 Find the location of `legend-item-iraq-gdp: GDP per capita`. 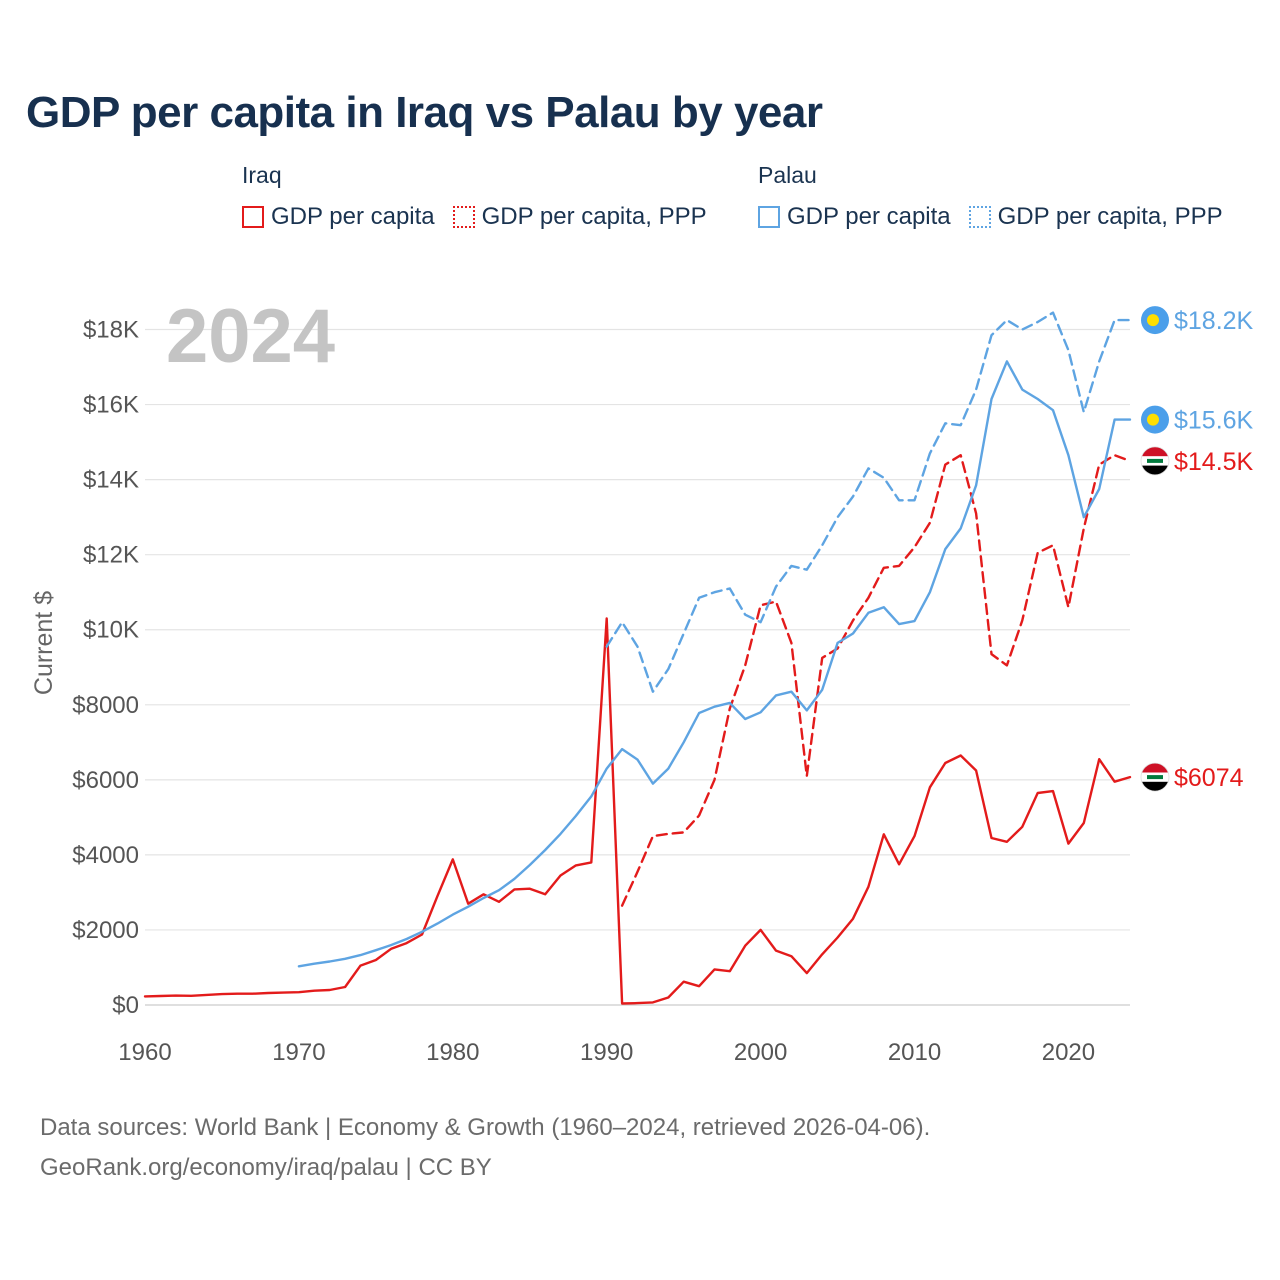

legend-item-iraq-gdp: GDP per capita is located at coordinates (338, 217).